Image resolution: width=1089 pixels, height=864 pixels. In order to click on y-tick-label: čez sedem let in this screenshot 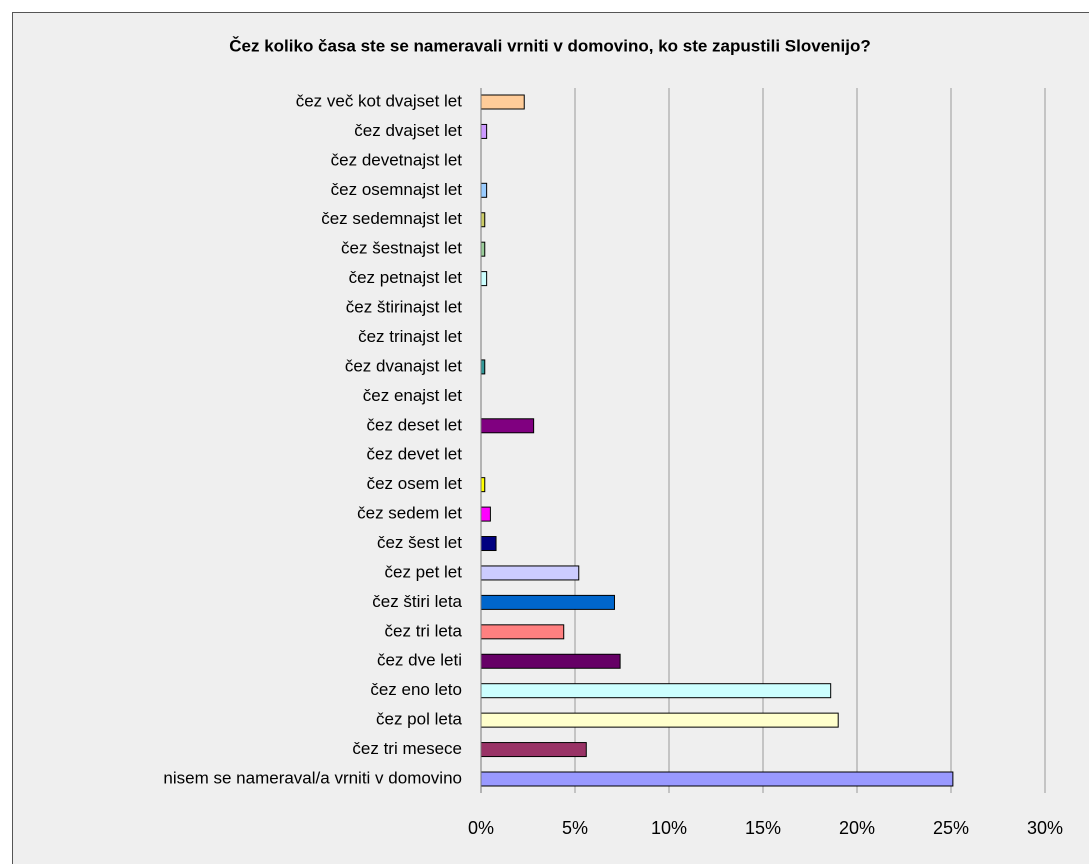, I will do `click(409, 513)`.